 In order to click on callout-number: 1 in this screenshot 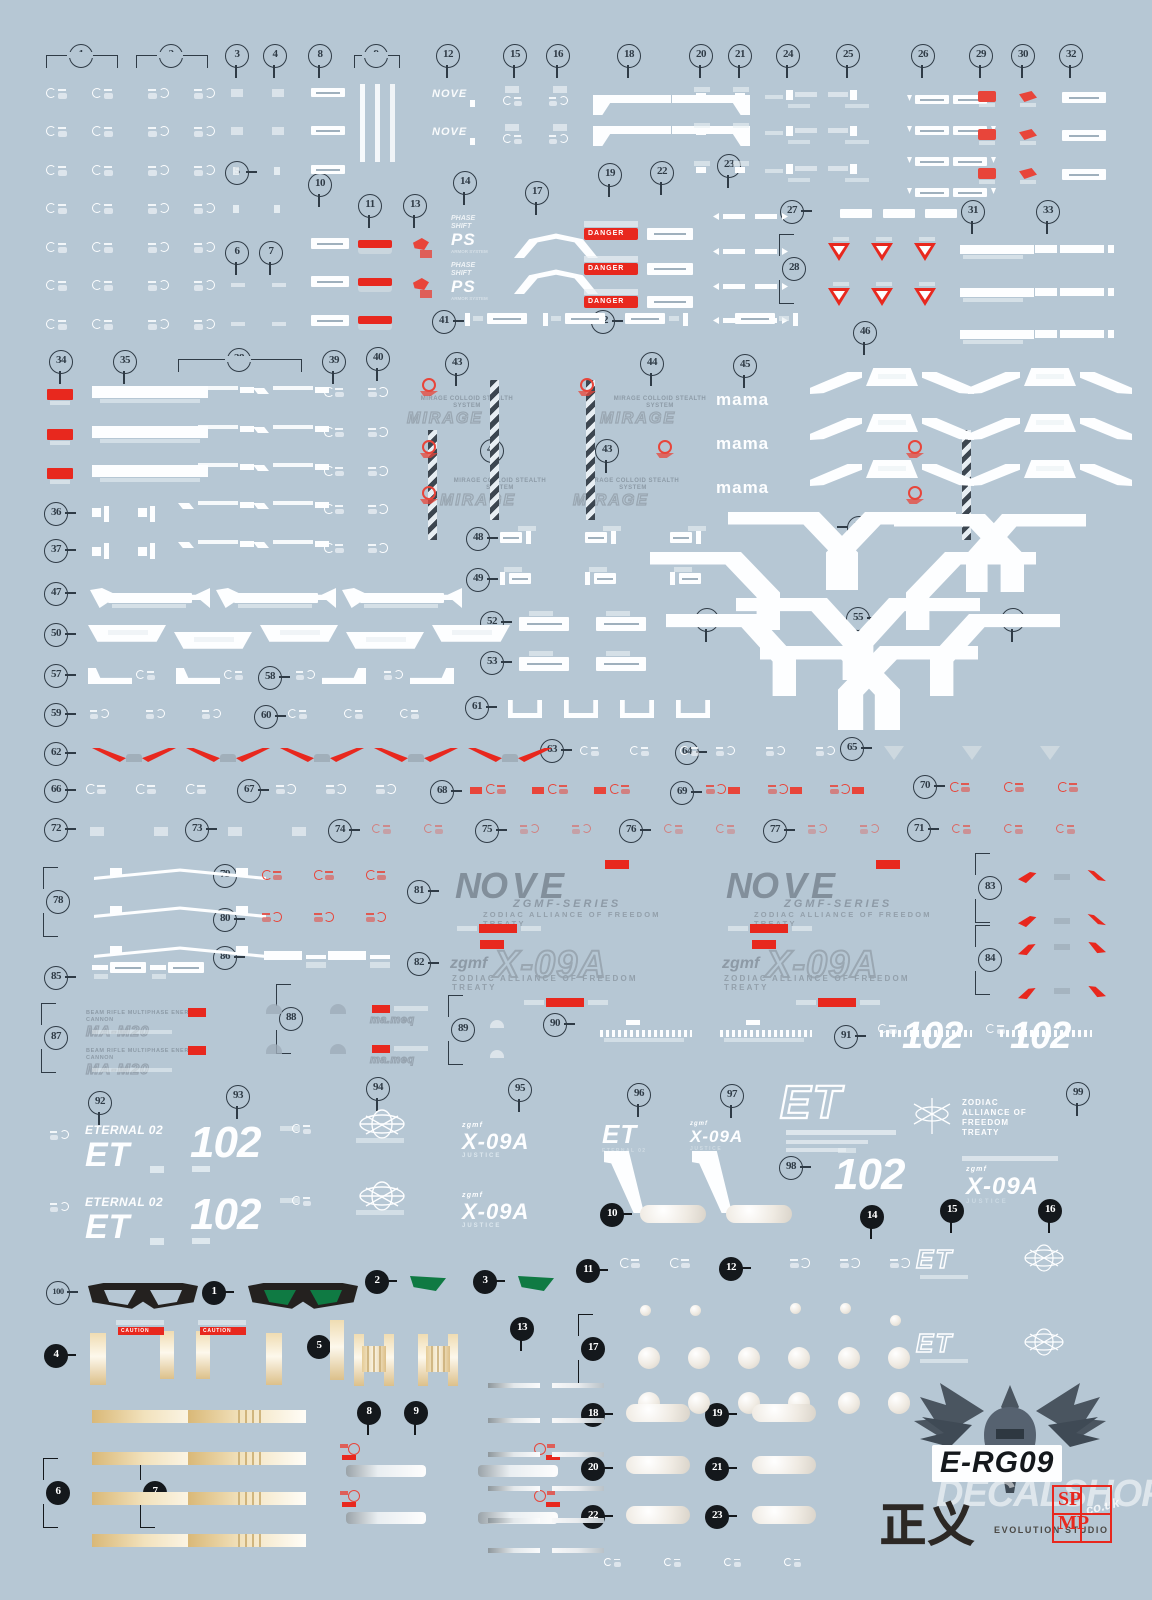, I will do `click(214, 1293)`.